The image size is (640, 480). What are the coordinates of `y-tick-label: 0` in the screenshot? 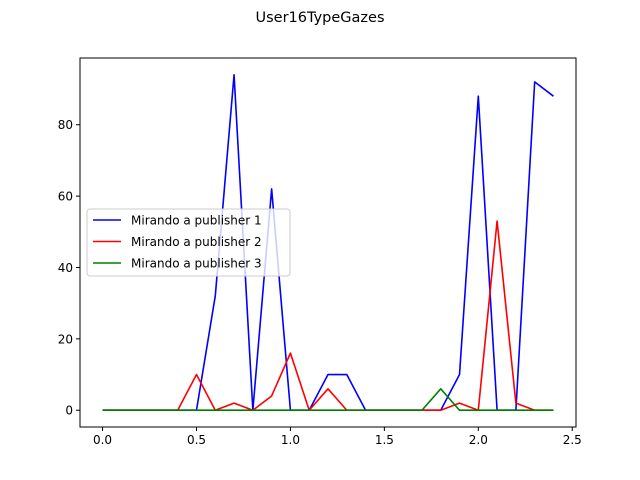 It's located at (69, 411).